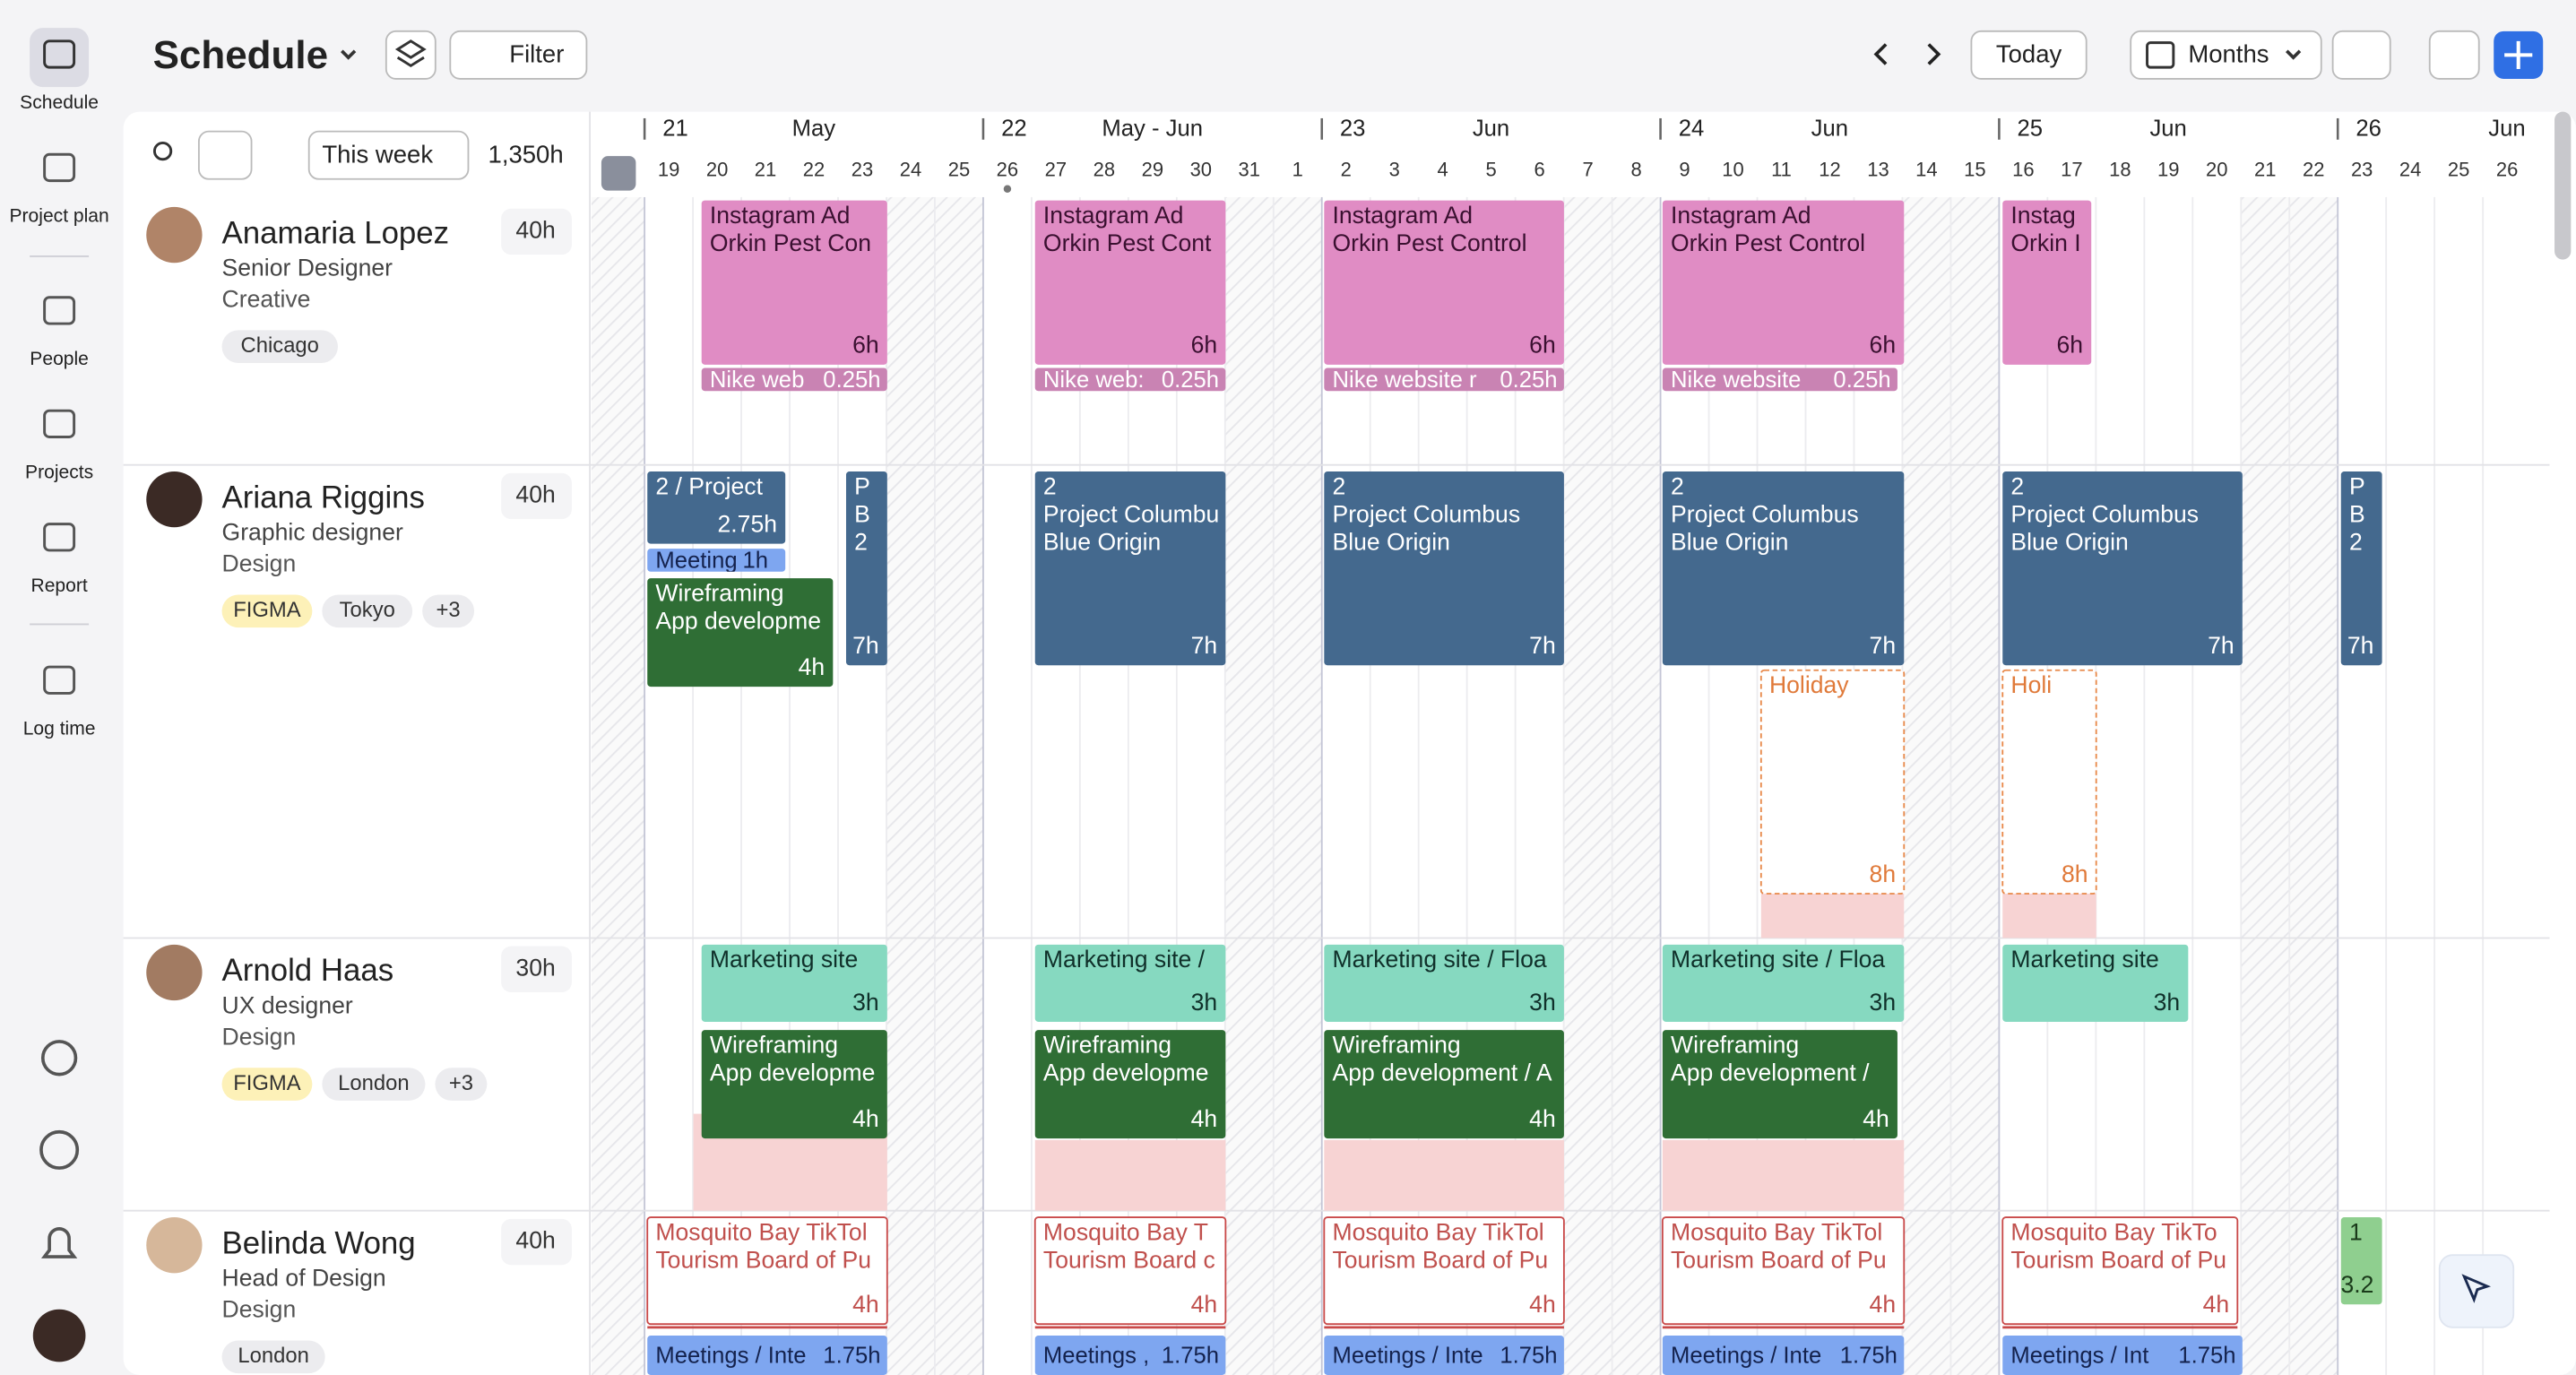 The height and width of the screenshot is (1375, 2576). Describe the element at coordinates (323, 497) in the screenshot. I see `person-name: Ariana Riggins` at that location.